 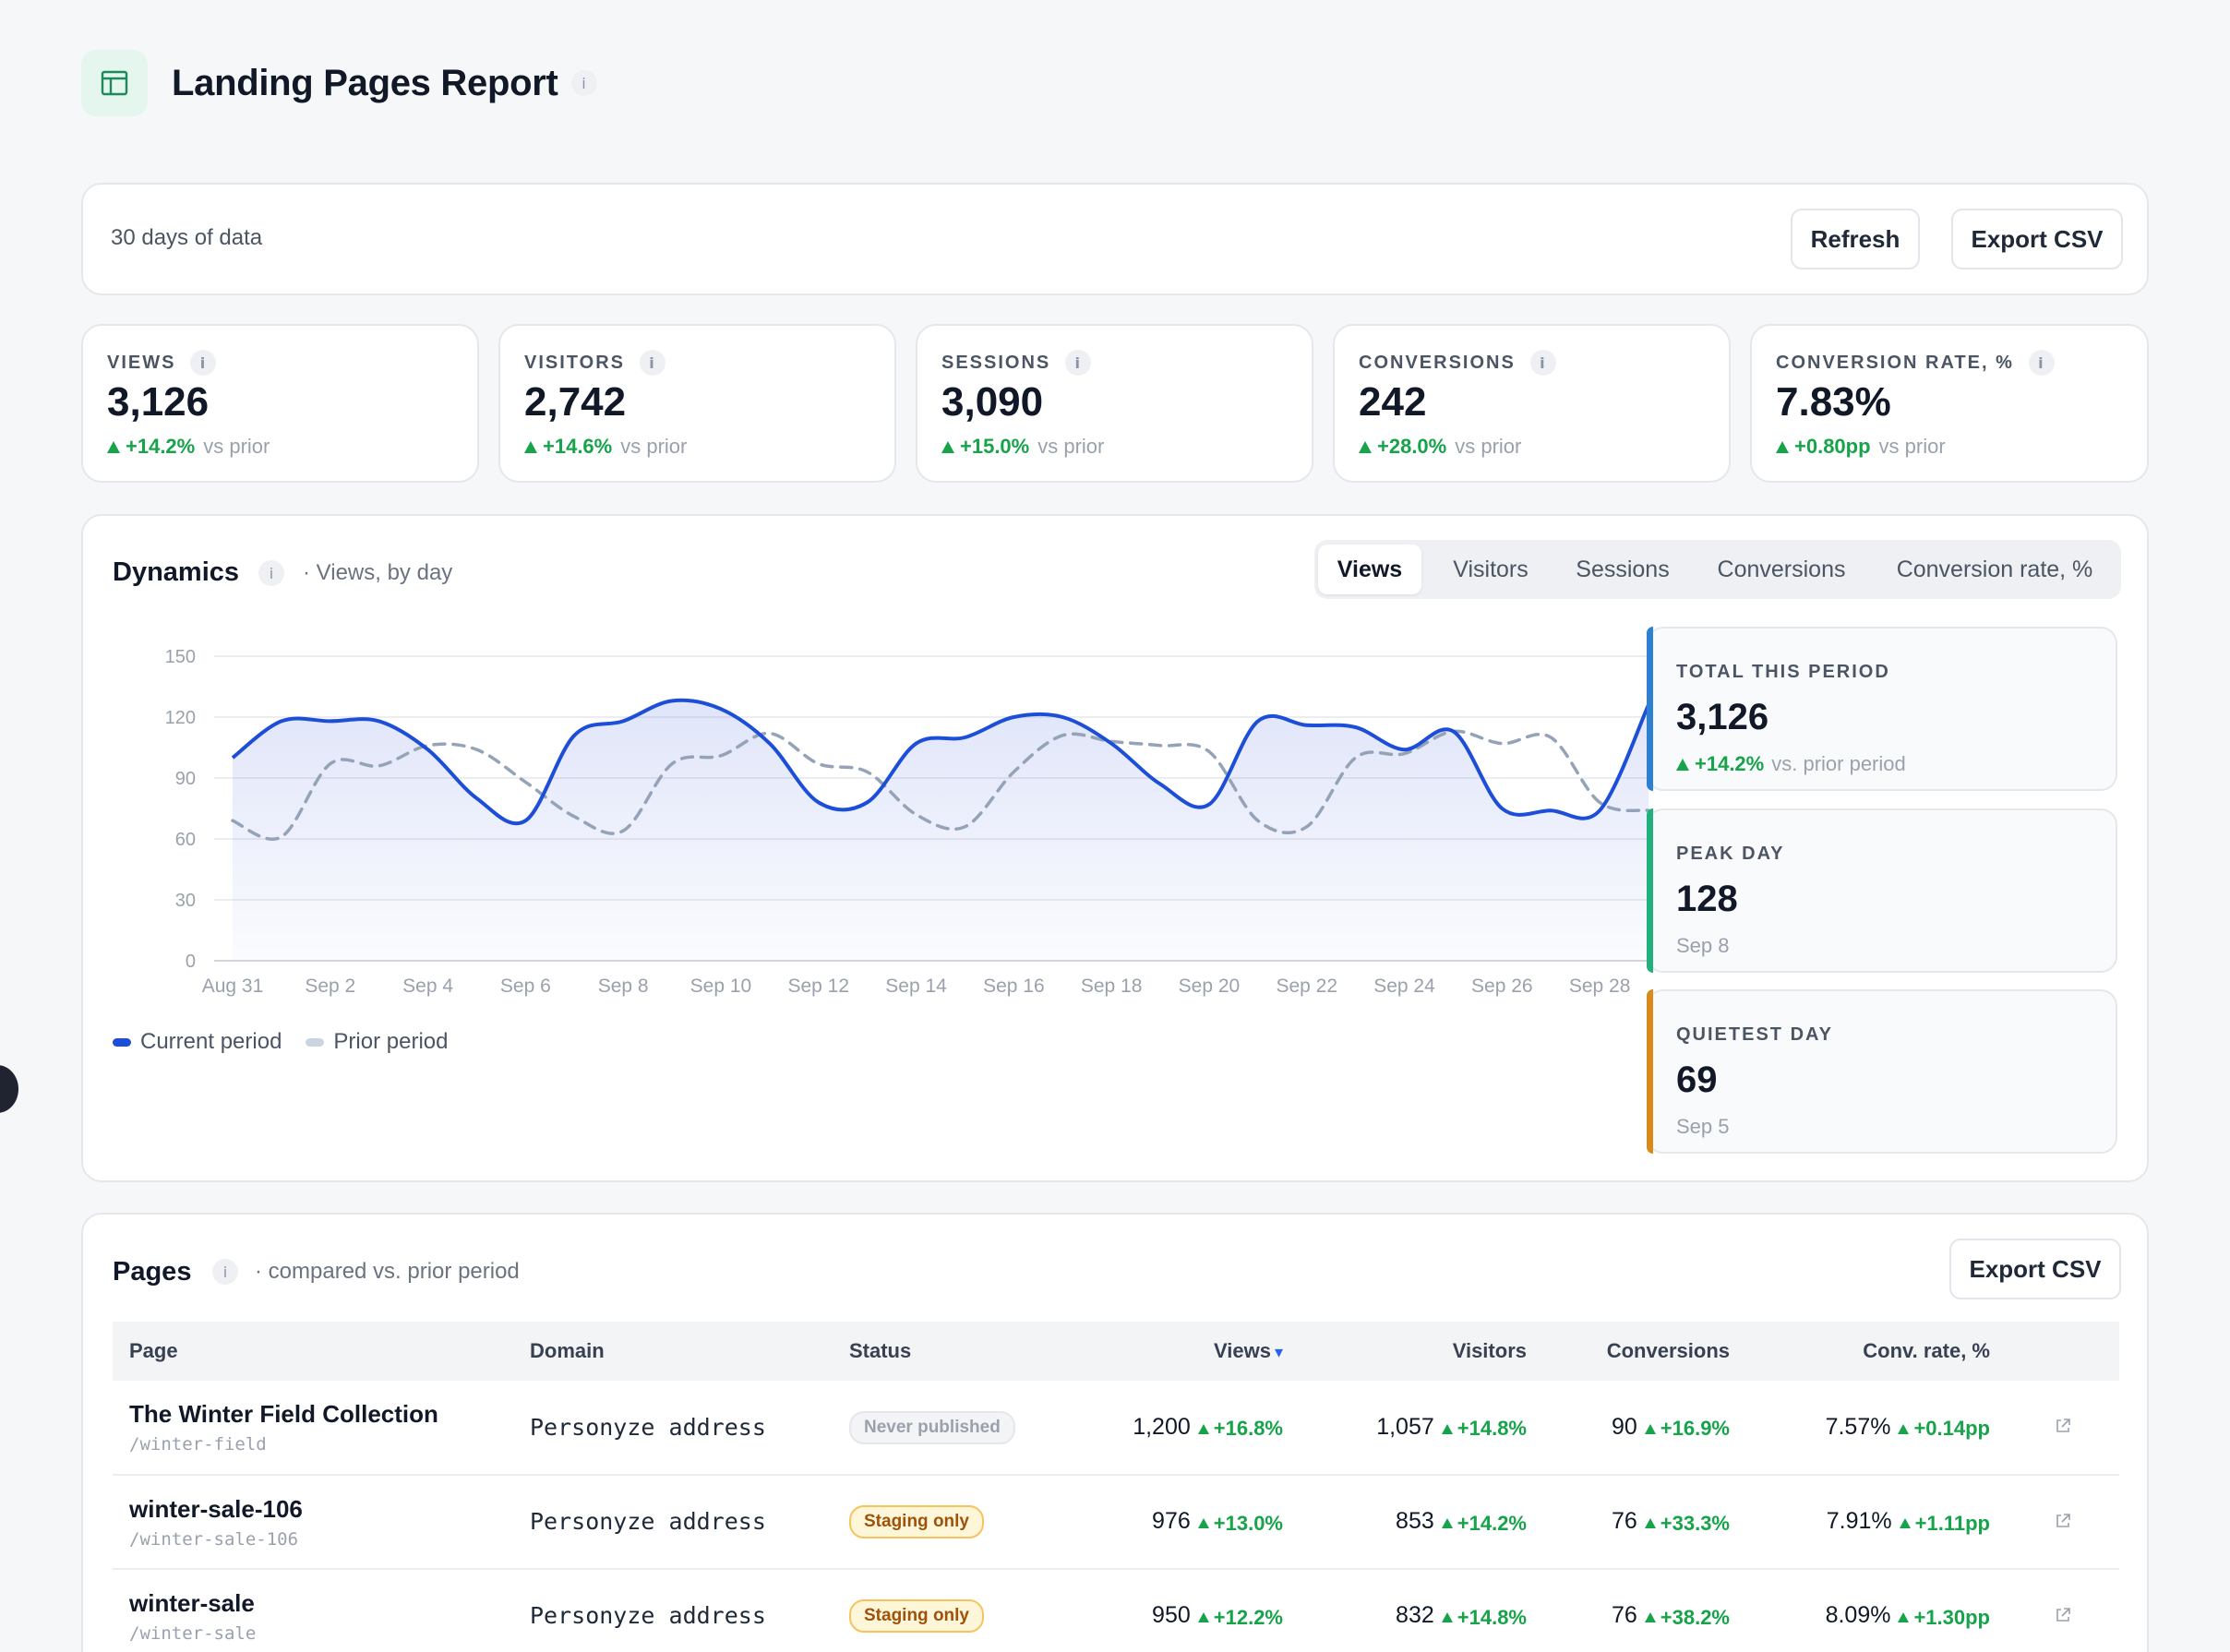 I want to click on domain: Personyze address, so click(x=648, y=1616).